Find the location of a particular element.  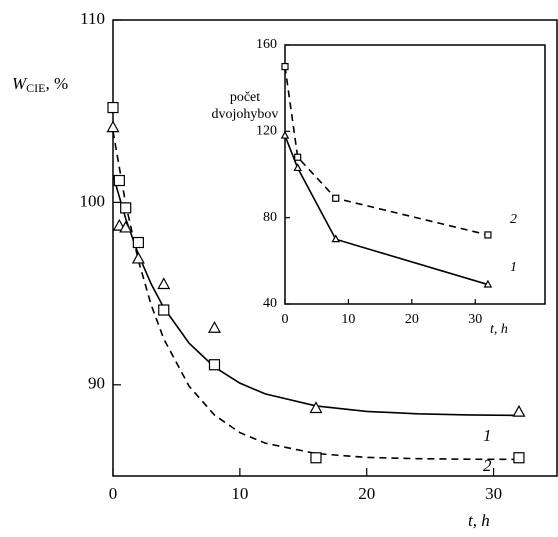

y-axis-label: dvojohybov is located at coordinates (245, 114).